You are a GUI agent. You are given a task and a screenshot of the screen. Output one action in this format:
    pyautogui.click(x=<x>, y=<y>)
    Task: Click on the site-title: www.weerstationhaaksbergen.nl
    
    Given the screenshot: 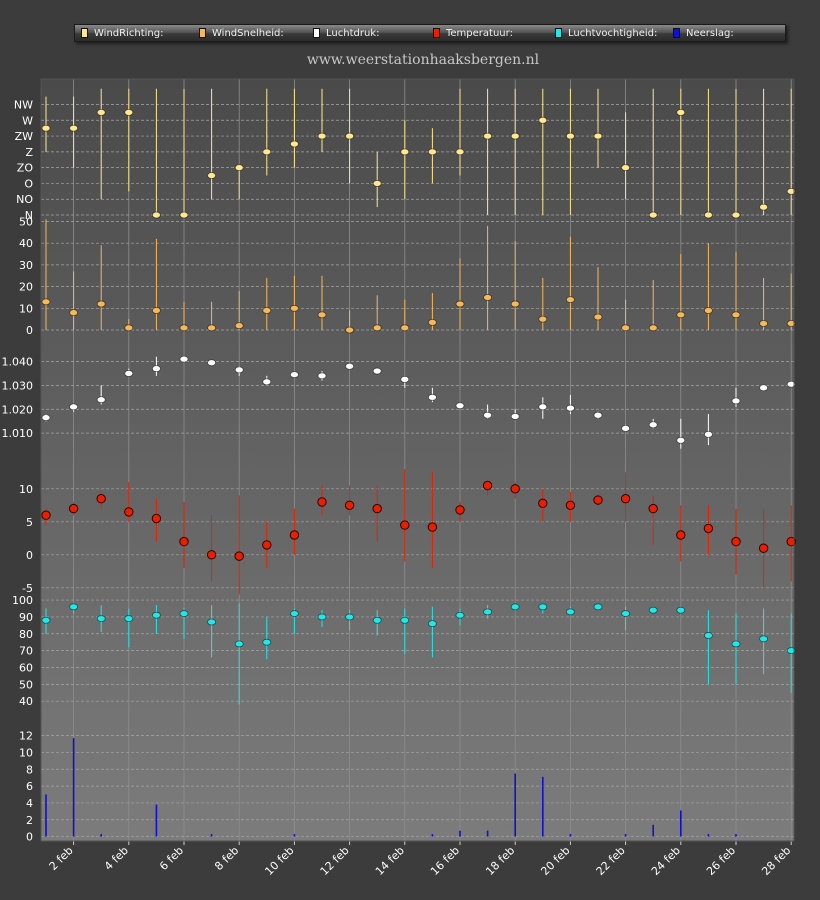 What is the action you would take?
    pyautogui.click(x=423, y=60)
    